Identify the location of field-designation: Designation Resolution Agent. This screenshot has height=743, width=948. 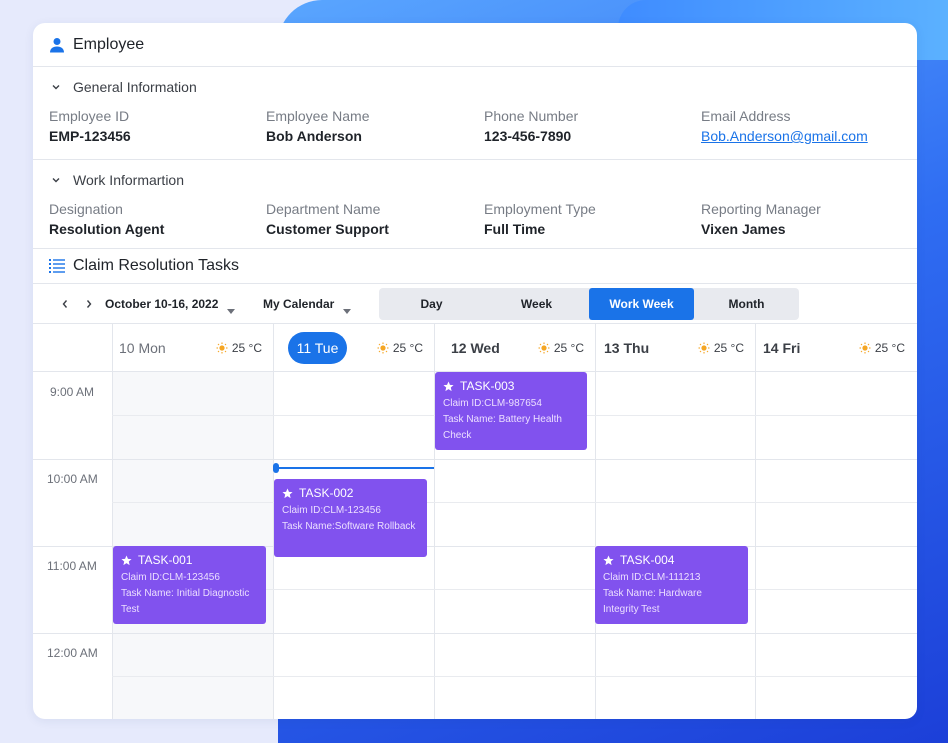
(157, 220).